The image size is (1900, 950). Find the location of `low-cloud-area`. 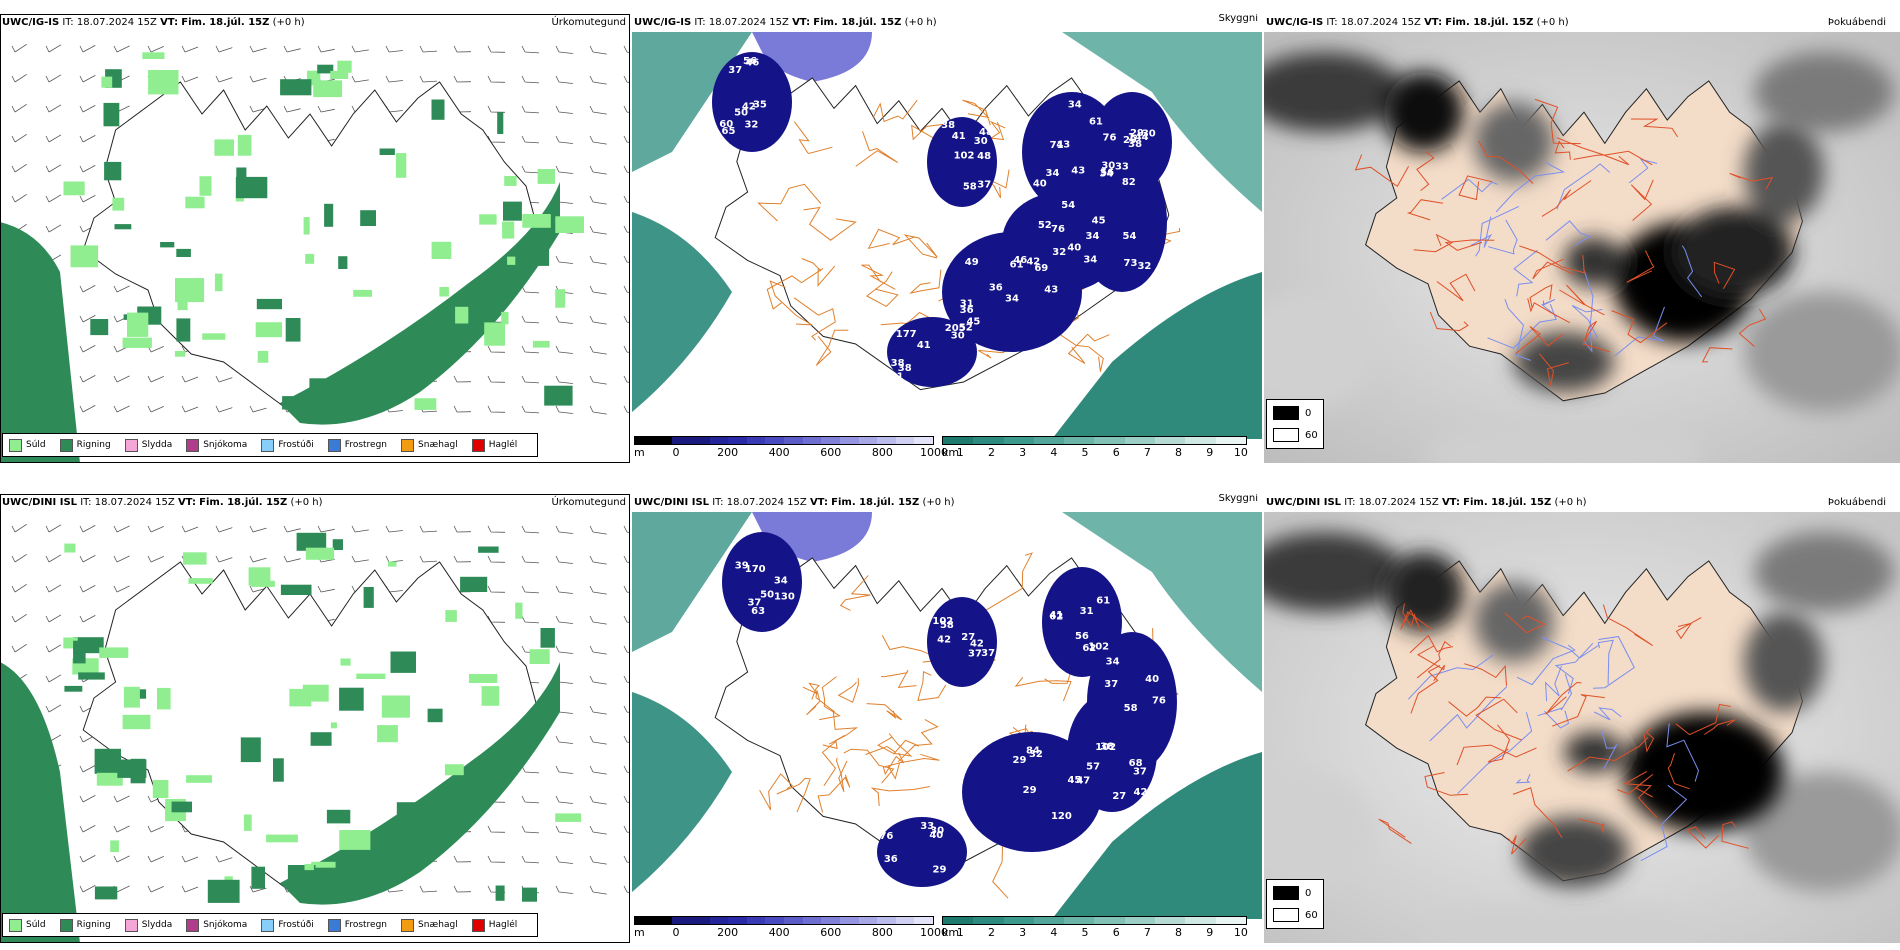

low-cloud-area is located at coordinates (1062, 242).